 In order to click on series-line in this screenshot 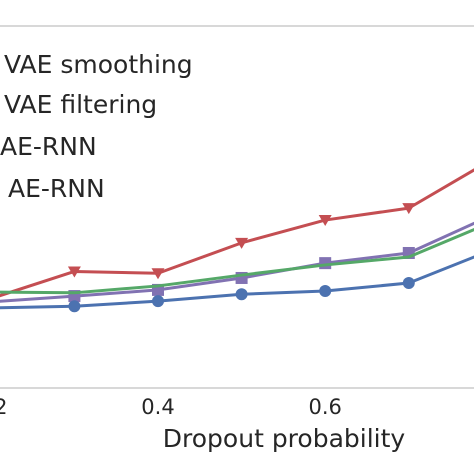, I will do `click(237, 261)`.